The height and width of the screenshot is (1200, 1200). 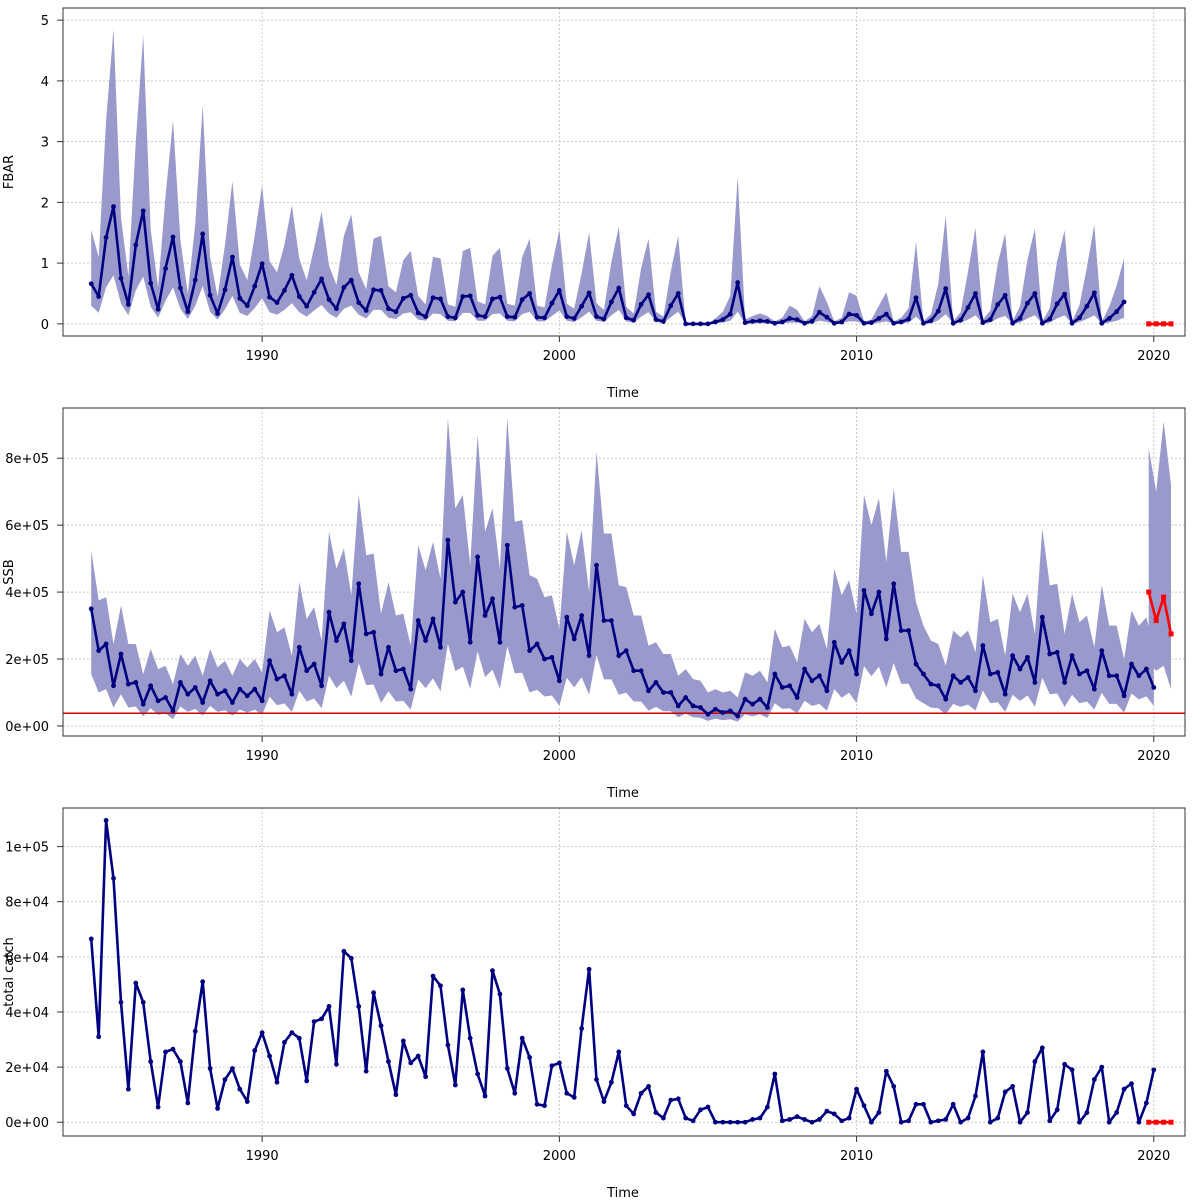 I want to click on ssb-projection-point, so click(x=1171, y=634).